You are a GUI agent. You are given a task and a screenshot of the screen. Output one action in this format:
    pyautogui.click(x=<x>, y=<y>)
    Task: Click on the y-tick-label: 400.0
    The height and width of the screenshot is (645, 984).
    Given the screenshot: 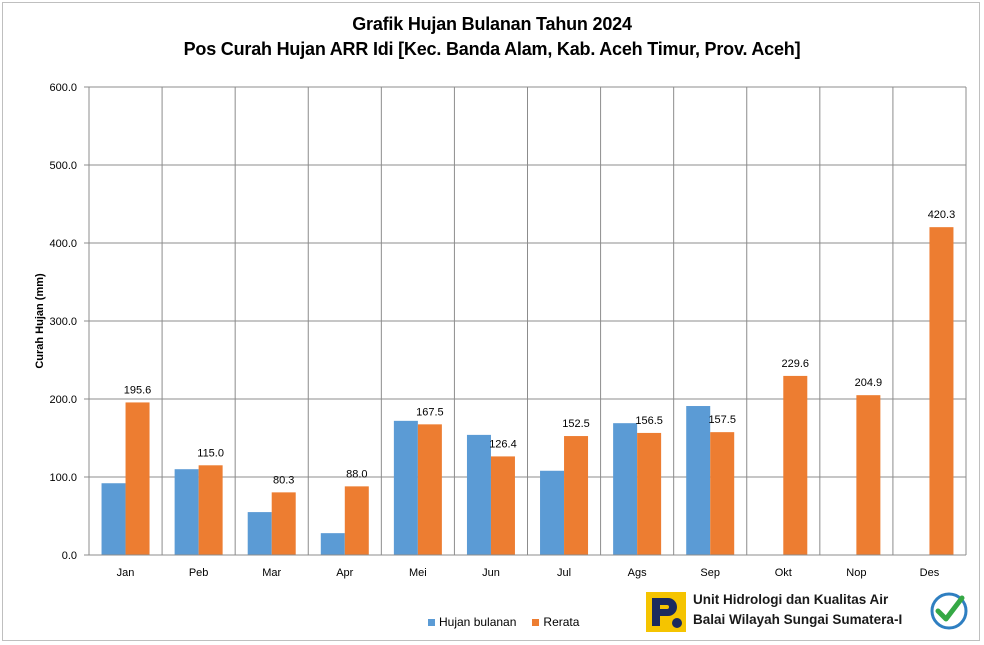 What is the action you would take?
    pyautogui.click(x=63, y=244)
    